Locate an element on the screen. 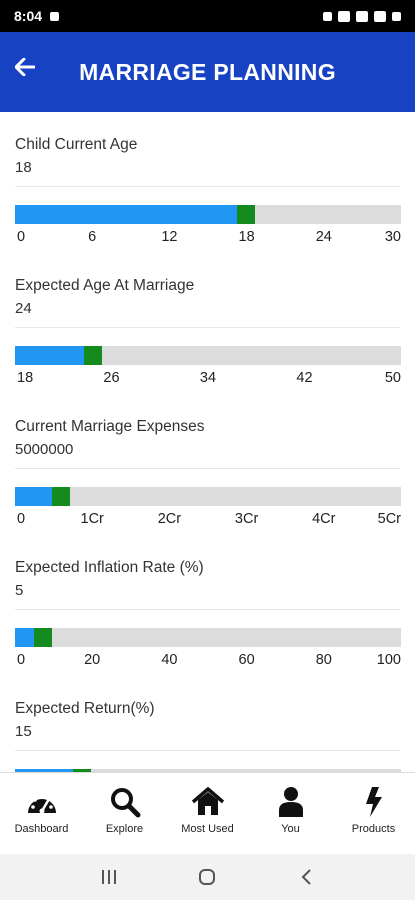  field-label: Expected Age At Marriage is located at coordinates (105, 285).